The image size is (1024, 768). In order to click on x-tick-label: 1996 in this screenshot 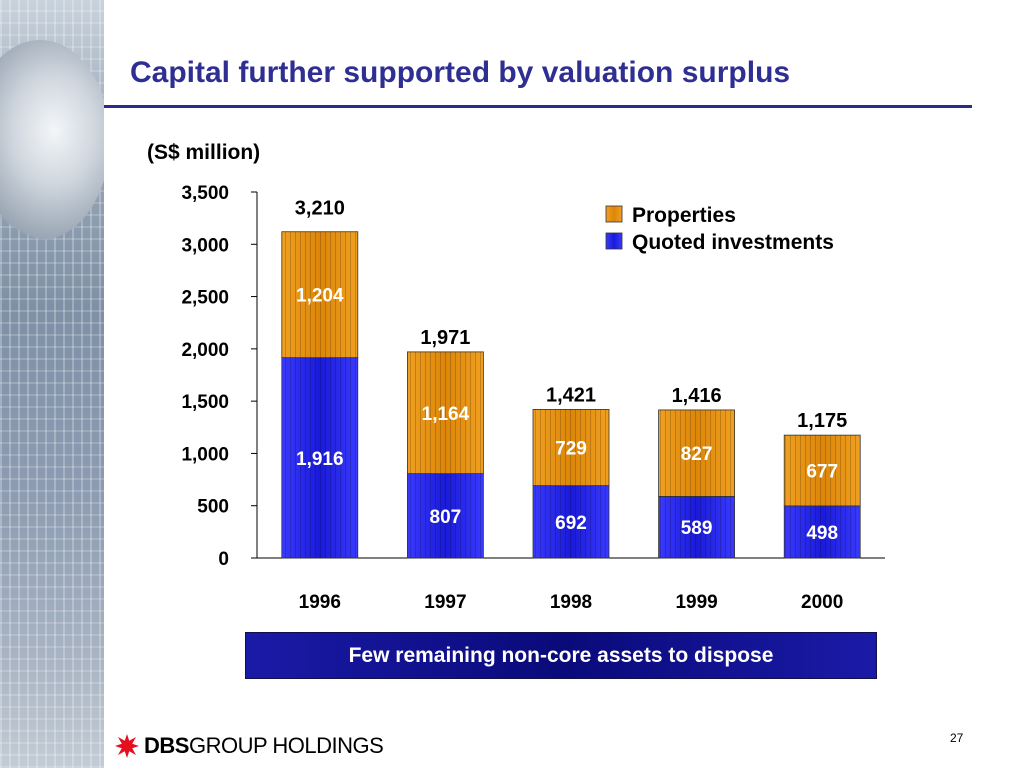, I will do `click(320, 602)`.